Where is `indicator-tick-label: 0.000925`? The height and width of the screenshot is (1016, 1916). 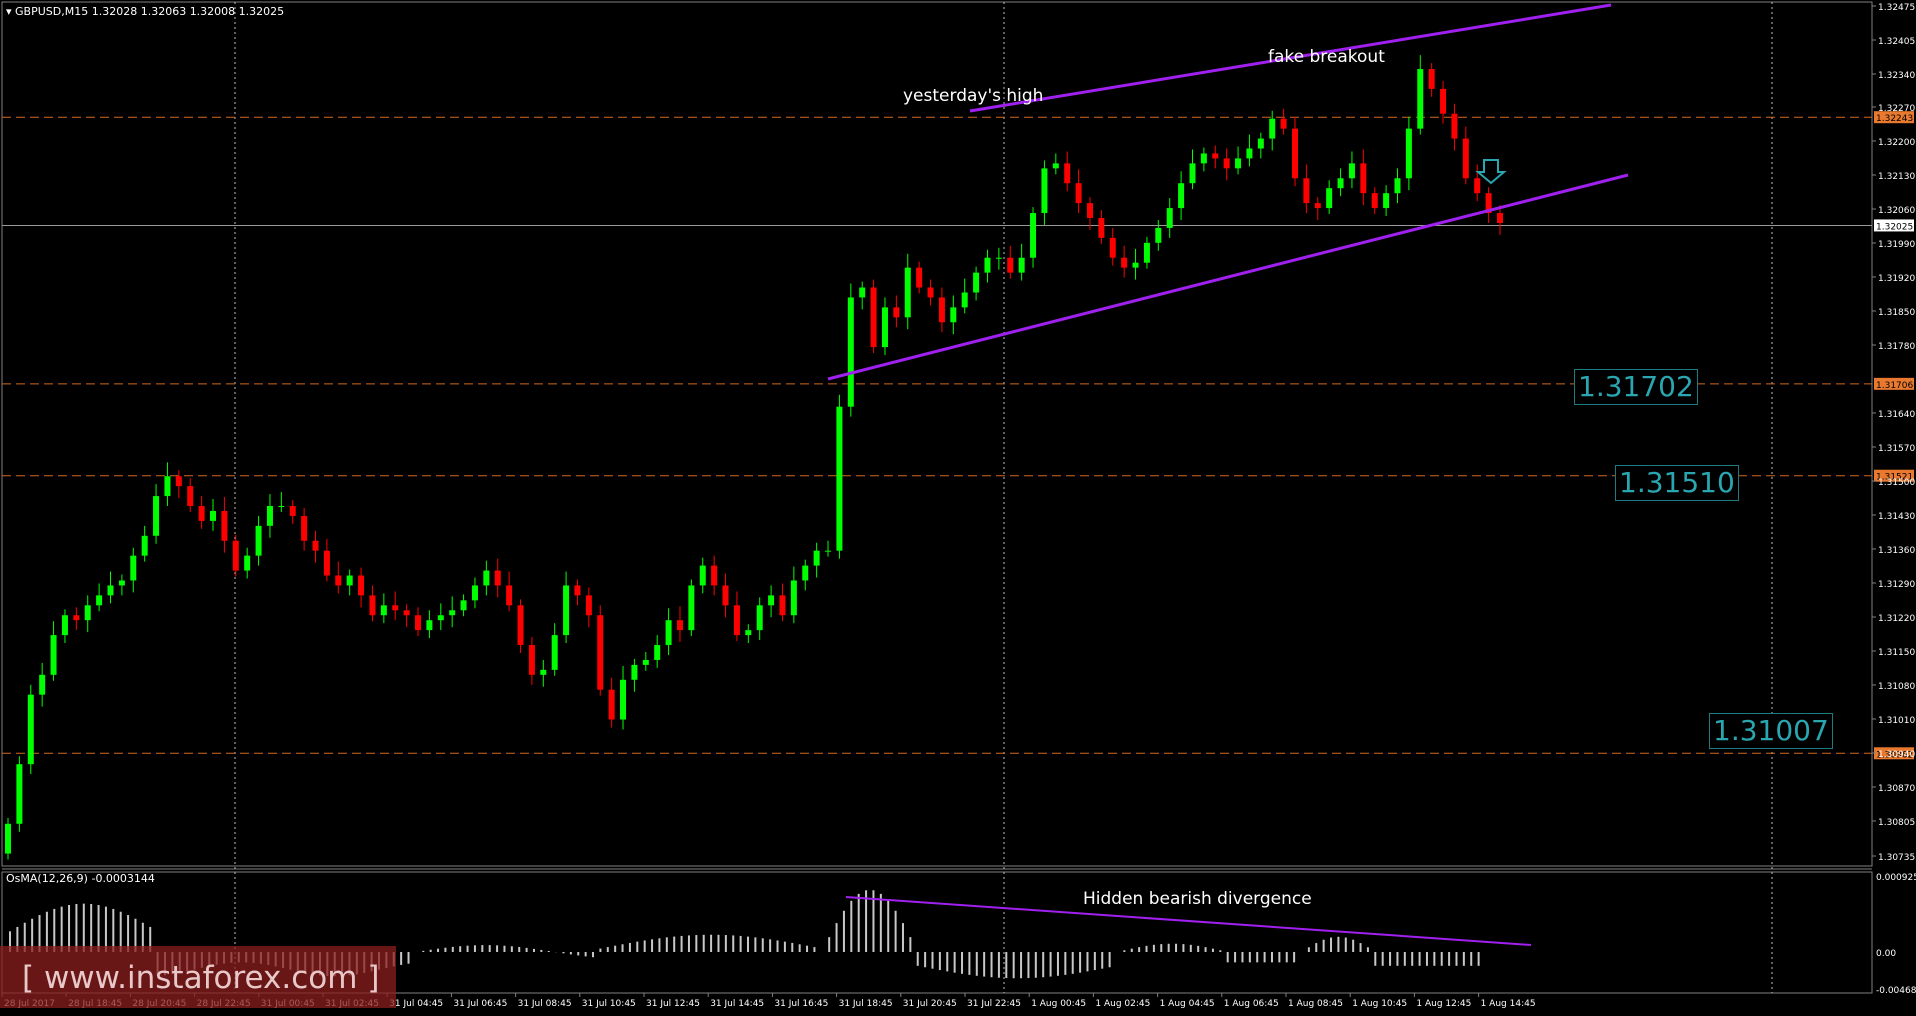 indicator-tick-label: 0.000925 is located at coordinates (1896, 878).